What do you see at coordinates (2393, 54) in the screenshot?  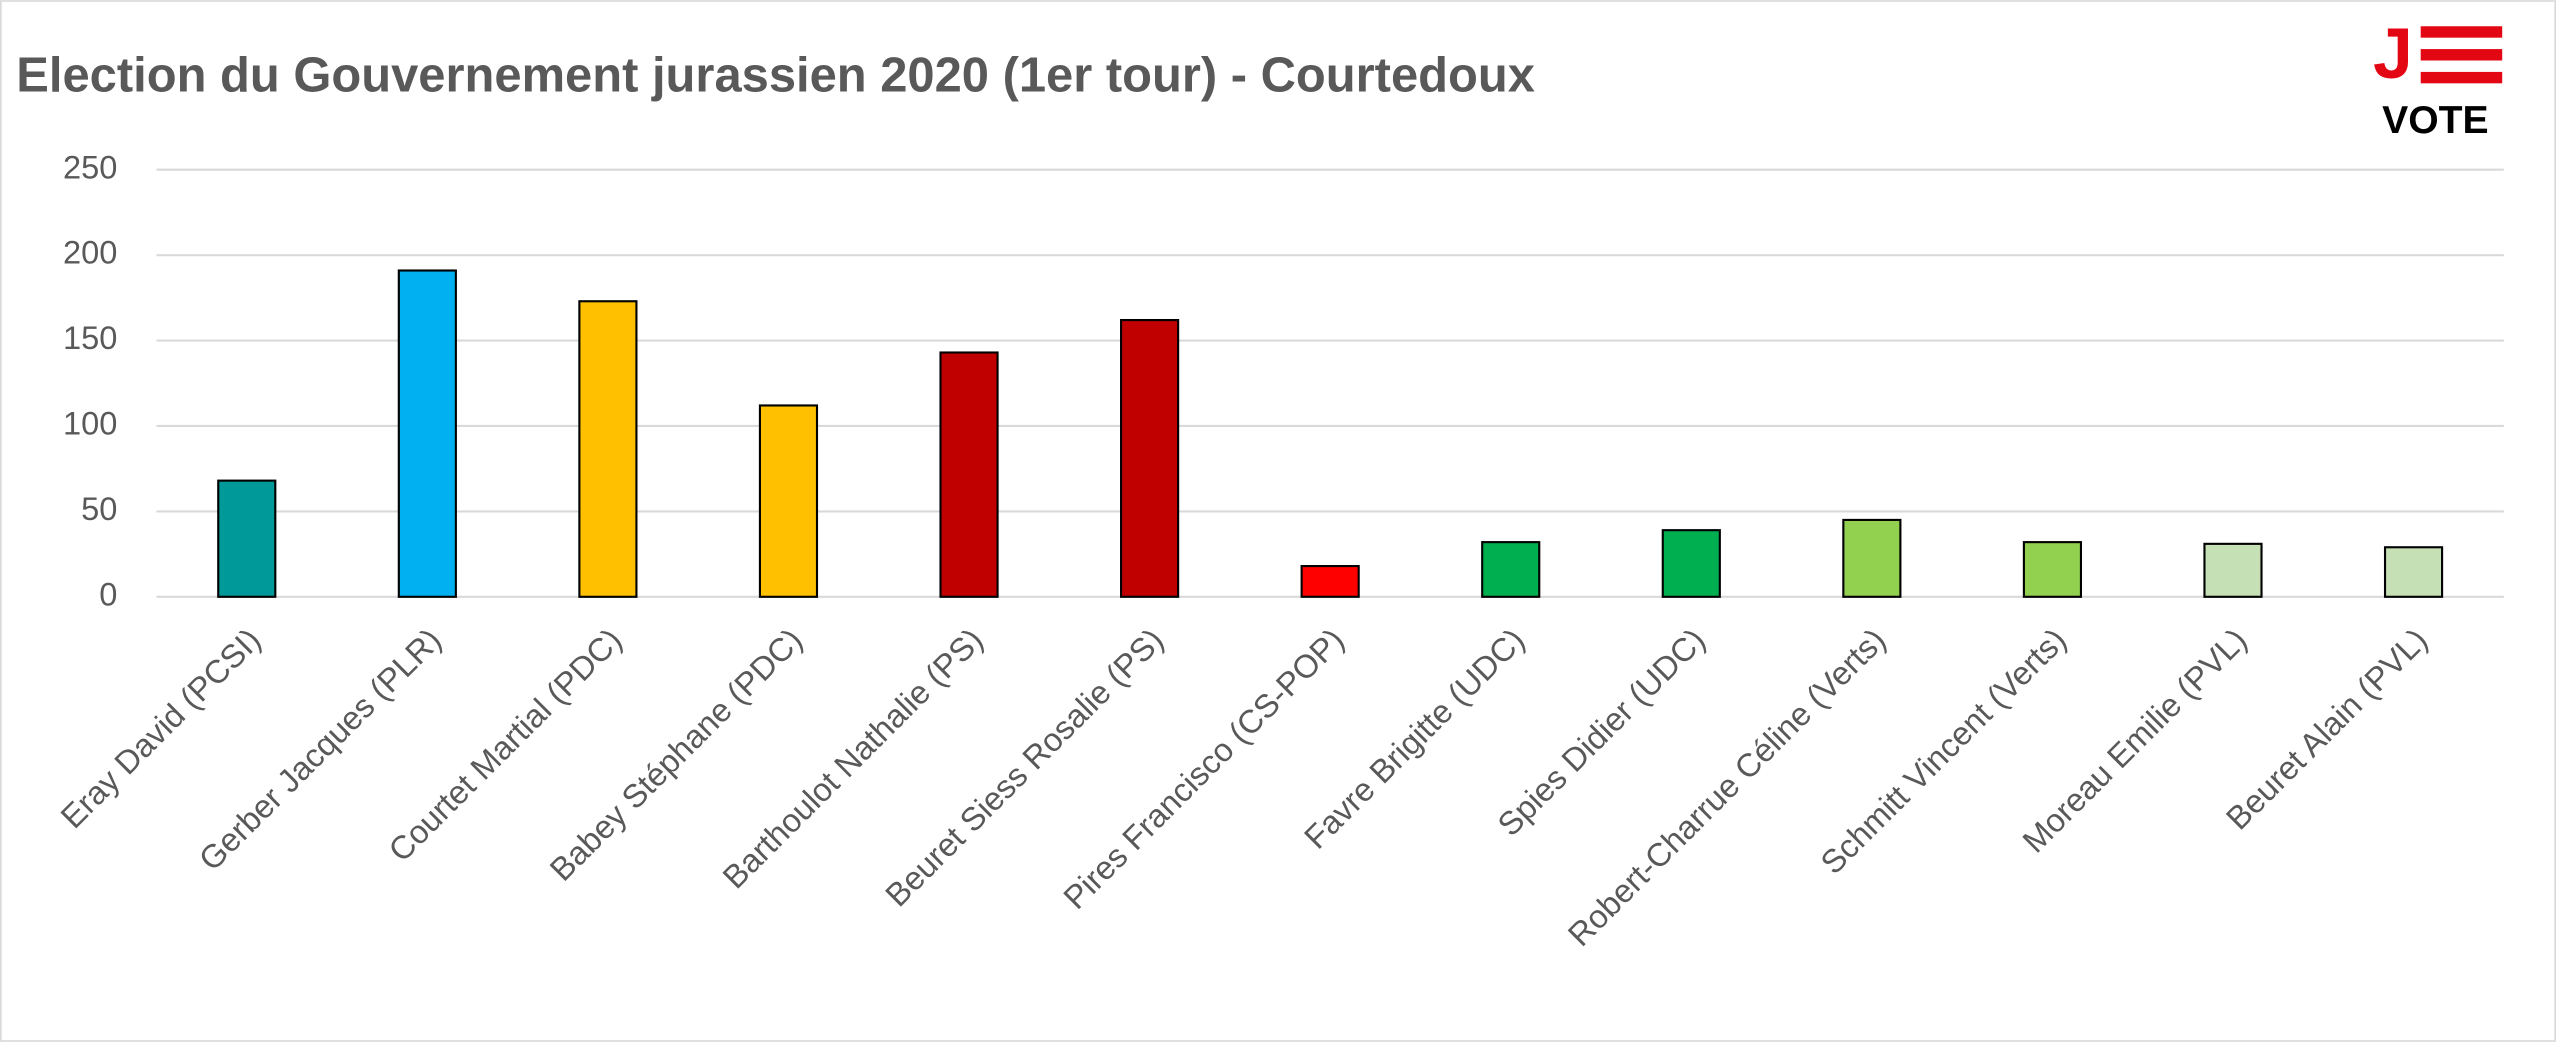 I see `logo-mark: J` at bounding box center [2393, 54].